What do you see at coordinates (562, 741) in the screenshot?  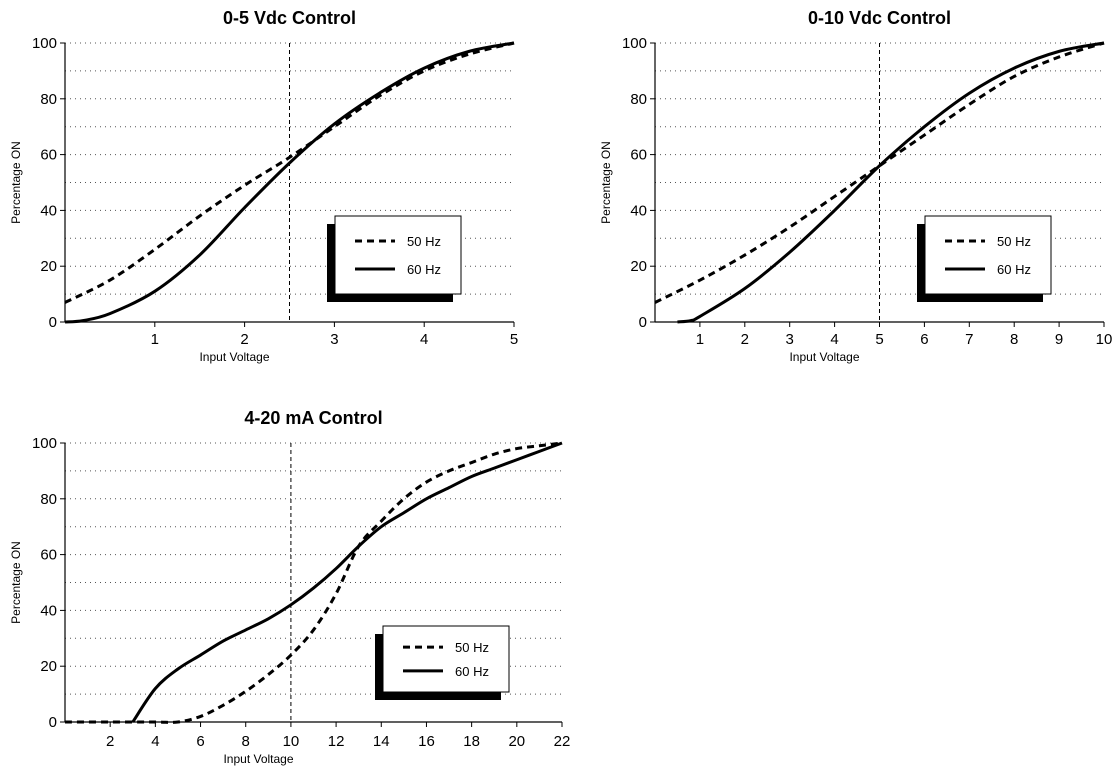 I see `x-tick-label: 22` at bounding box center [562, 741].